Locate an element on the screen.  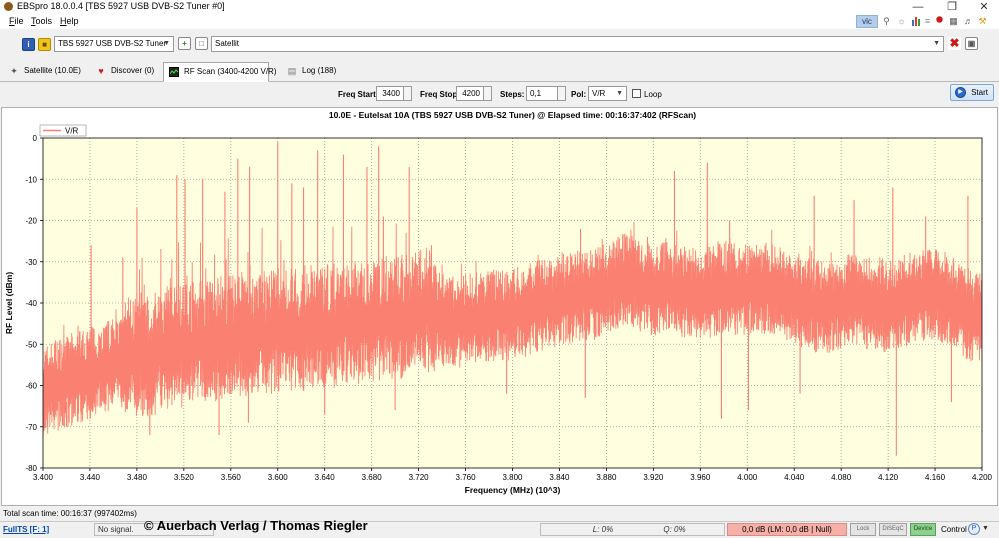
x-tick-label: 4.120 is located at coordinates (888, 477).